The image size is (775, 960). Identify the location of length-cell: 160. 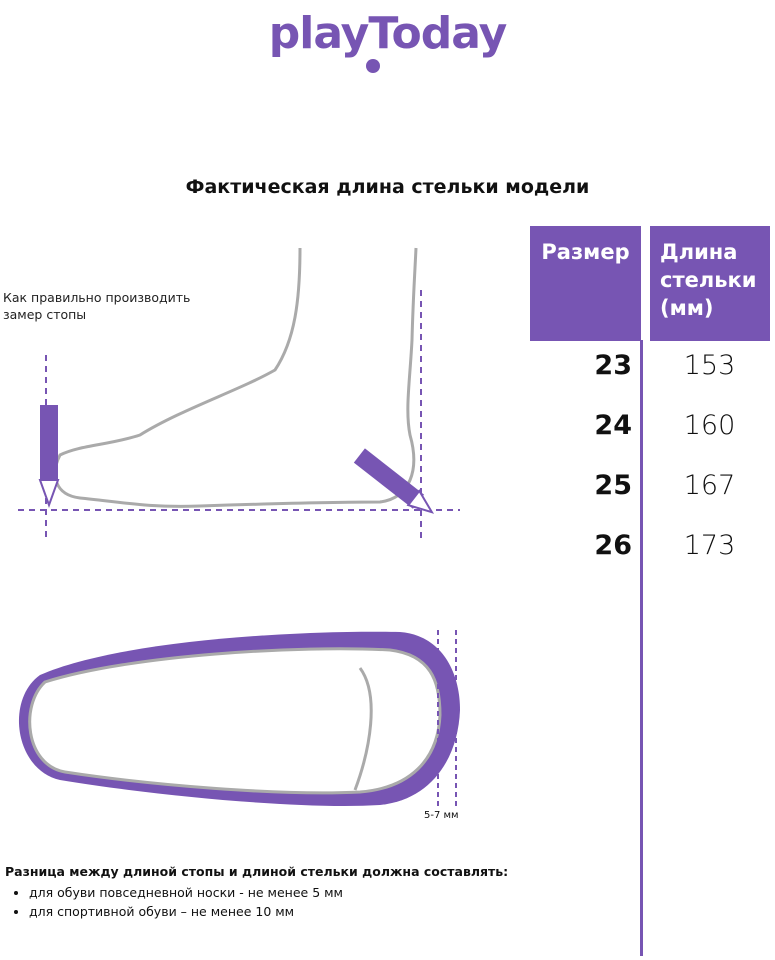
(709, 425).